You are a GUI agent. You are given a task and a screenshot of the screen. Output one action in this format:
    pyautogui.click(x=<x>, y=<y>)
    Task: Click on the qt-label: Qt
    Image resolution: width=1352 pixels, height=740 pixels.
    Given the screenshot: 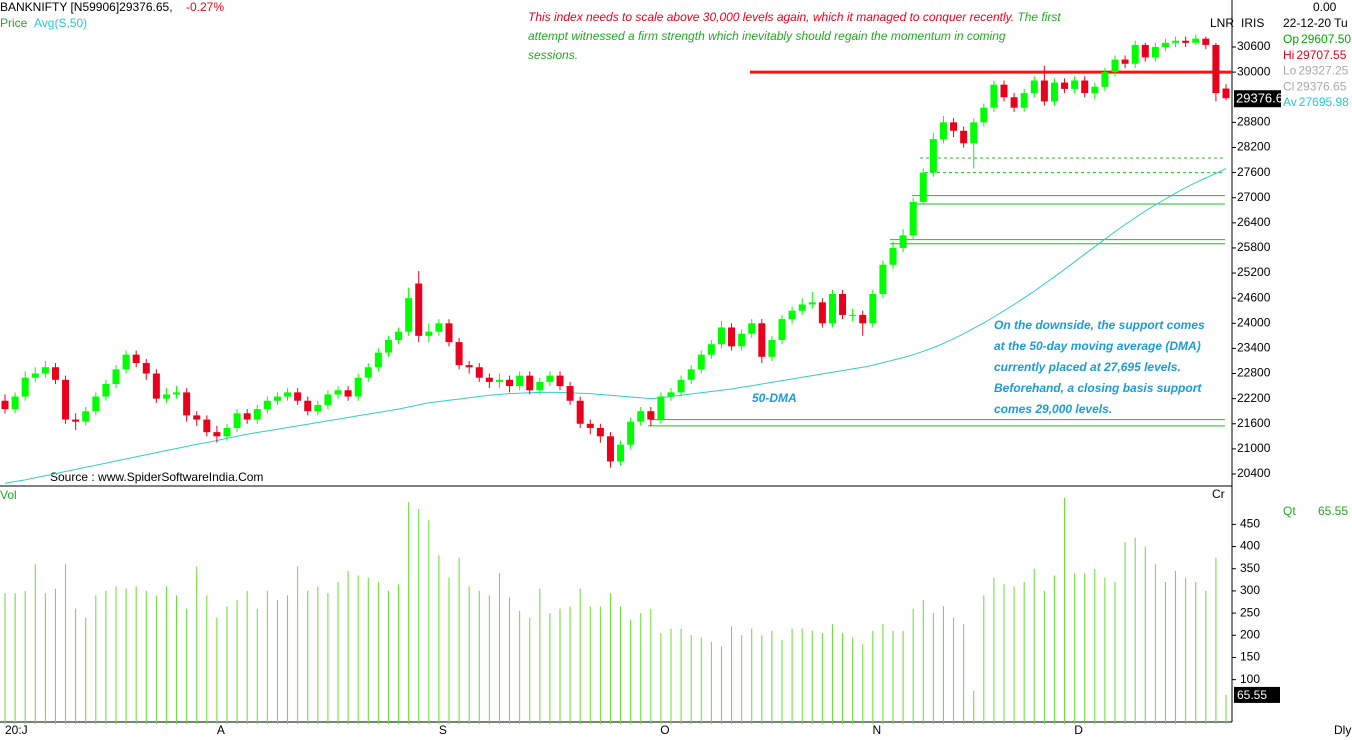 What is the action you would take?
    pyautogui.click(x=1289, y=511)
    